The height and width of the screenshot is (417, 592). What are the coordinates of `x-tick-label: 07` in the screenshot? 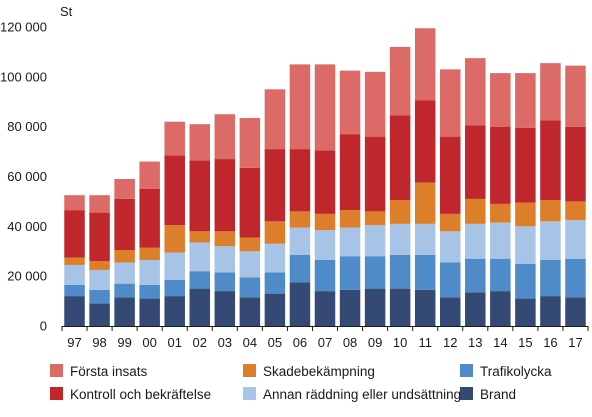 It's located at (325, 342).